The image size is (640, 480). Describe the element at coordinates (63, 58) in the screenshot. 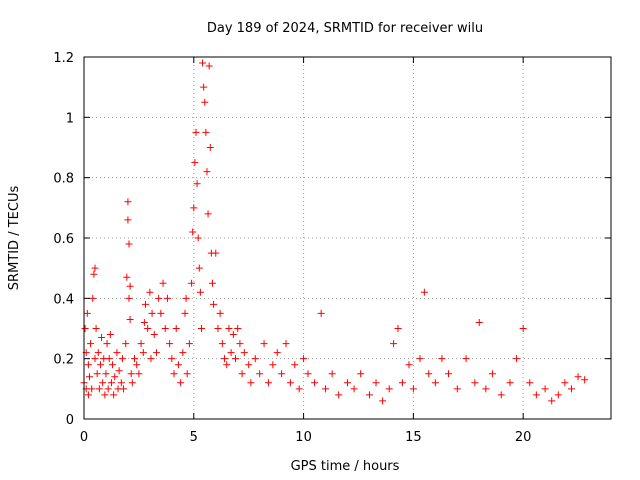

I see `y-tick-label: 1.2` at that location.